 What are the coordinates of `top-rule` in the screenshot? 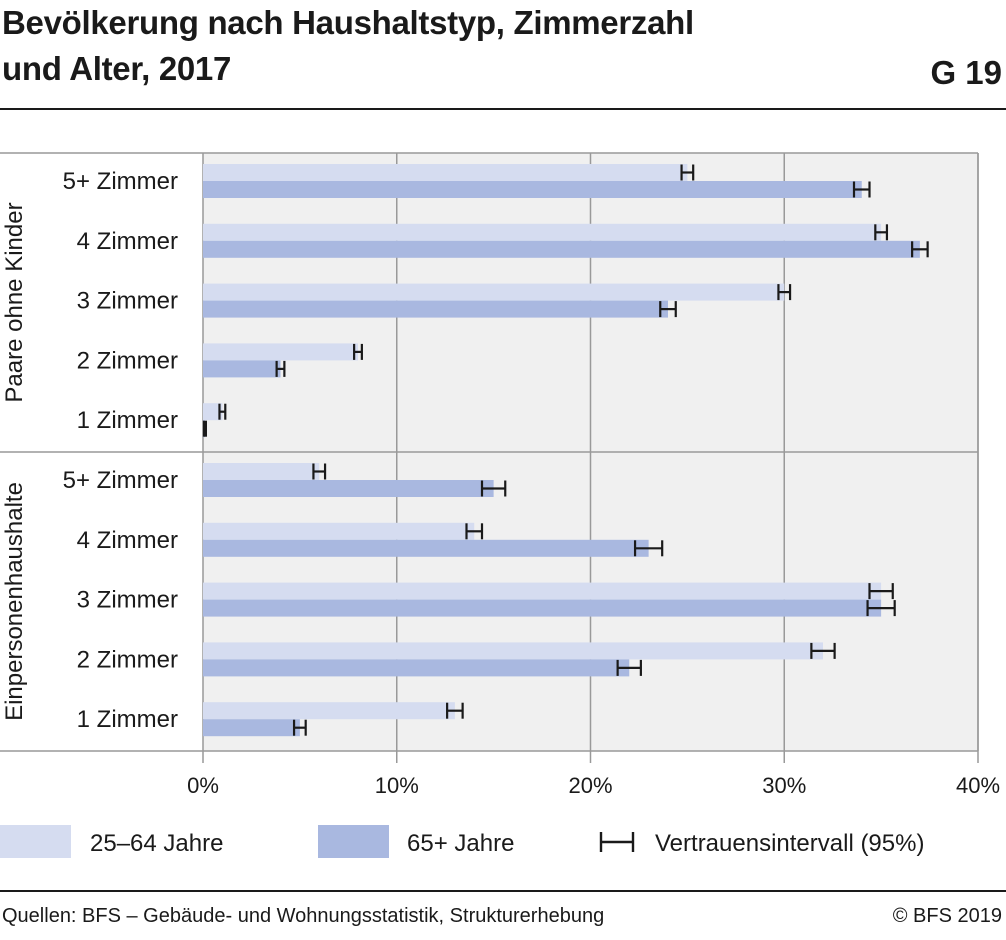 It's located at (503, 109).